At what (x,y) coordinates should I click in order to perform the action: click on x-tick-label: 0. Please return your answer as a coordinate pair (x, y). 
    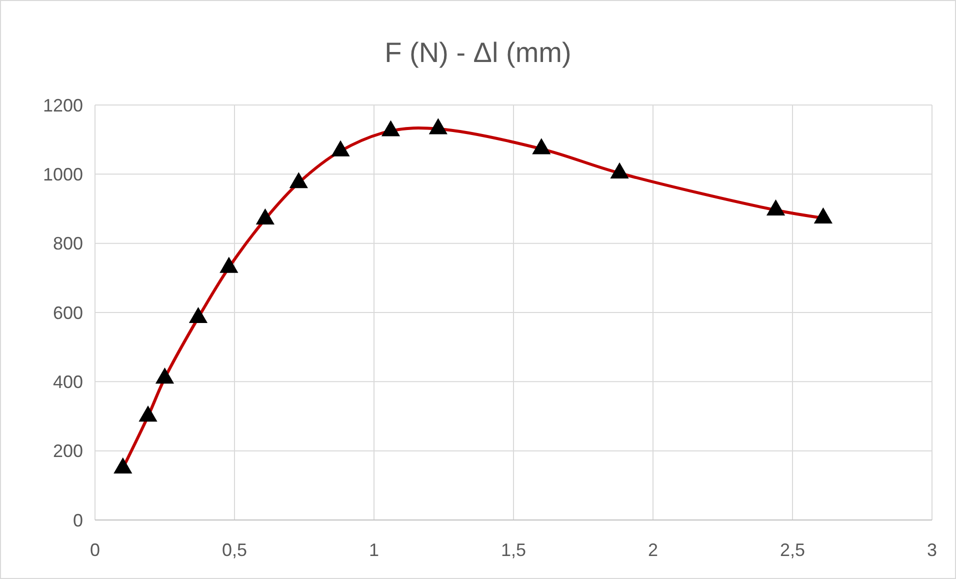
    Looking at the image, I should click on (95, 550).